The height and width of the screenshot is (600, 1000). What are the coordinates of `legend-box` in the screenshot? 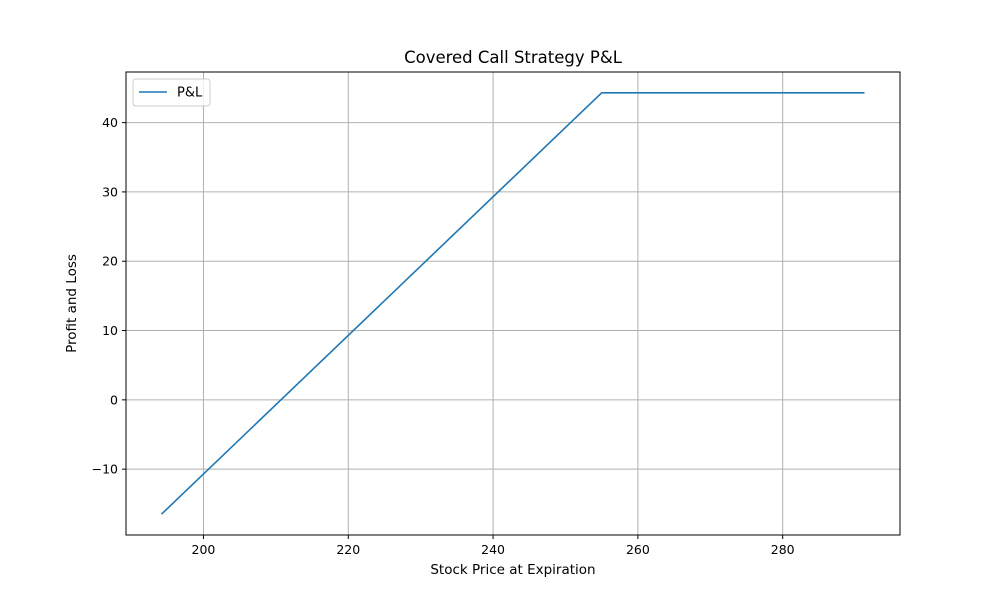 It's located at (171, 92).